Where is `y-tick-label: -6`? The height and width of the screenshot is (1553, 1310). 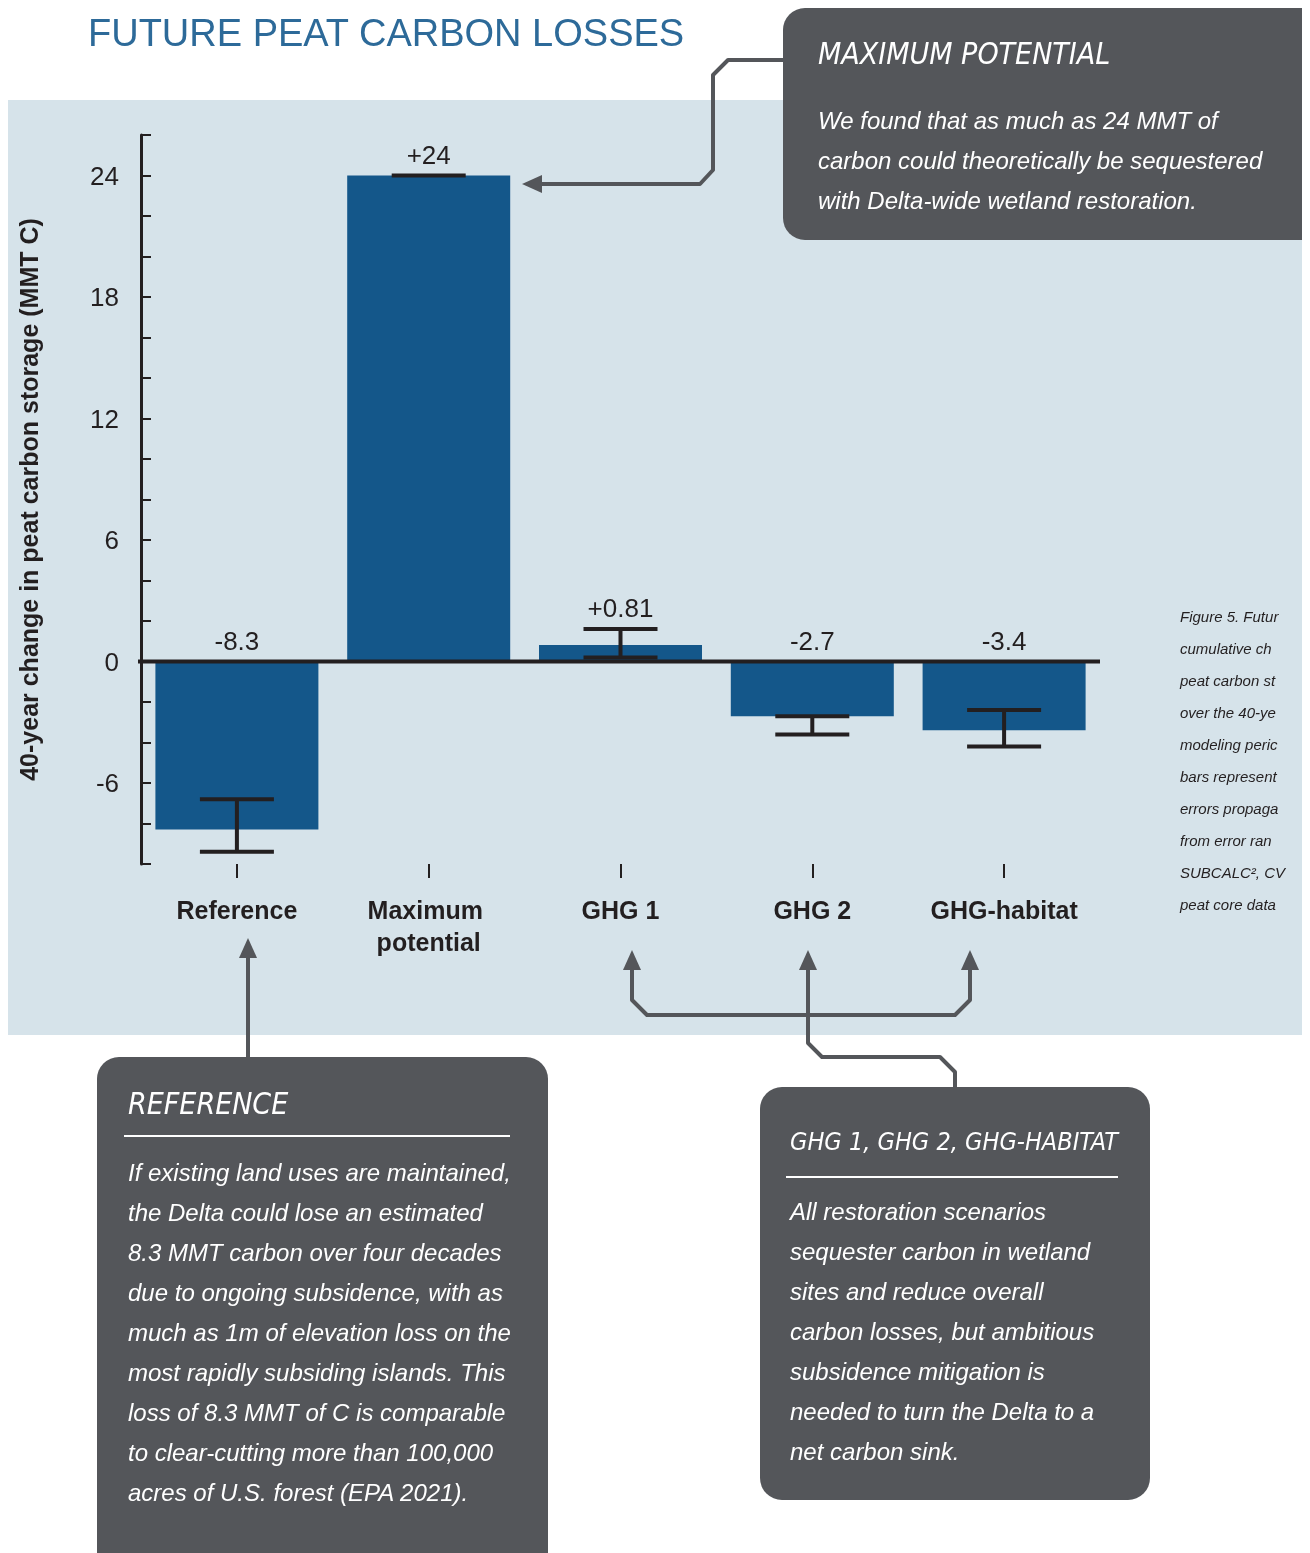 y-tick-label: -6 is located at coordinates (107, 783).